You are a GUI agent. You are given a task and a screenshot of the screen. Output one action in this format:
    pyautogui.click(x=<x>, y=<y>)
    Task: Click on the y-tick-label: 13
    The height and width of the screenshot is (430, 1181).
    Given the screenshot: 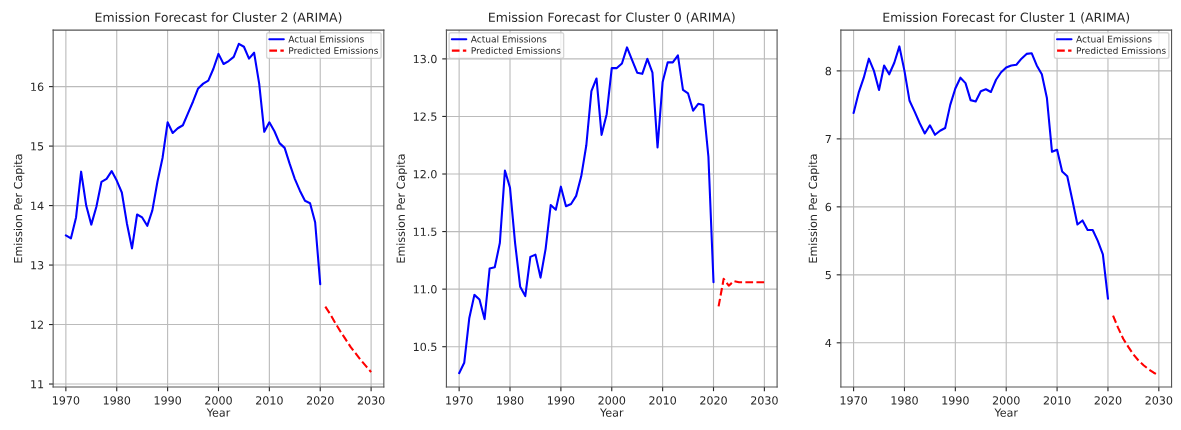 What is the action you would take?
    pyautogui.click(x=37, y=265)
    